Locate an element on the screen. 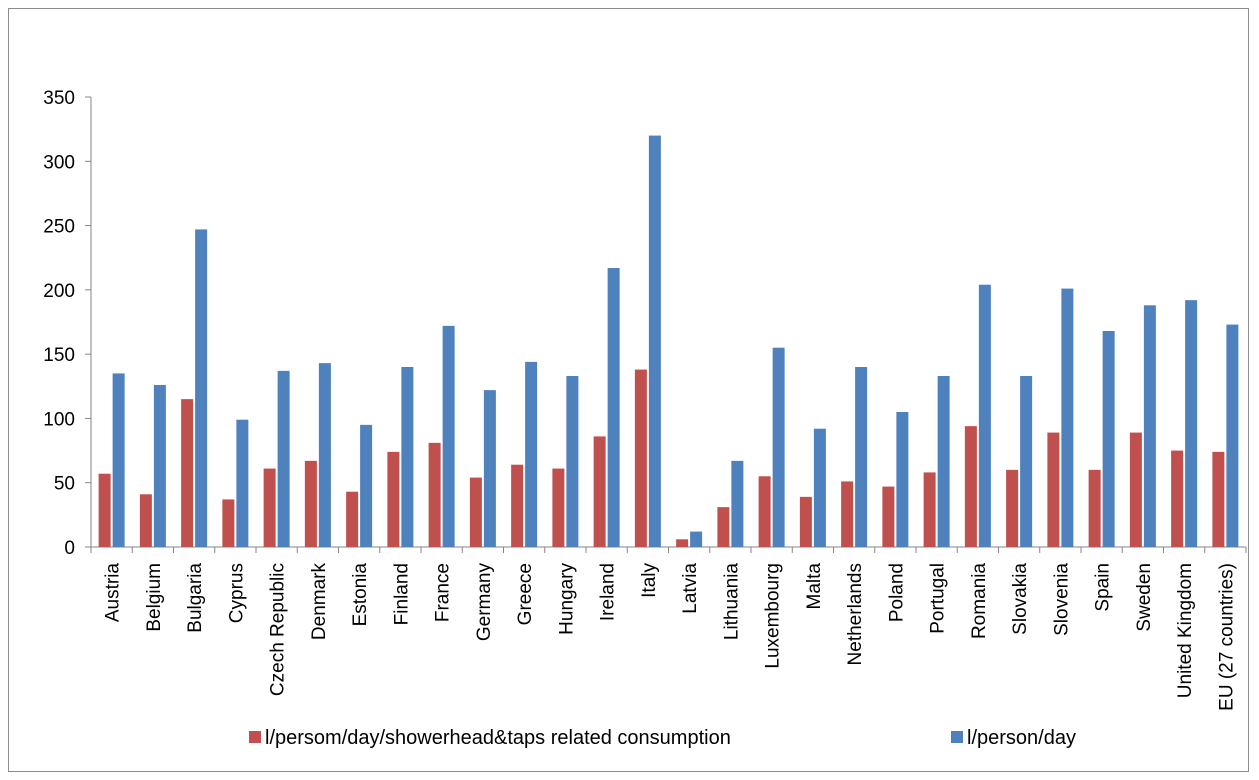 The height and width of the screenshot is (780, 1259). x-category-label: Slovakia is located at coordinates (1020, 599).